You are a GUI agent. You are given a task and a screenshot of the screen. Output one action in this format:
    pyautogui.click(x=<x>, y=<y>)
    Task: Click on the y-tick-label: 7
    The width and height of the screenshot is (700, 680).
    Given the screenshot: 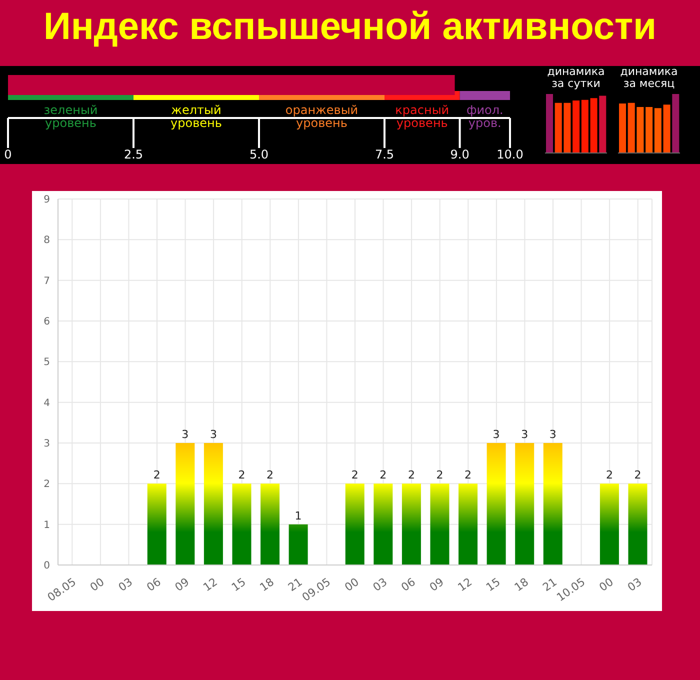 What is the action you would take?
    pyautogui.click(x=47, y=281)
    